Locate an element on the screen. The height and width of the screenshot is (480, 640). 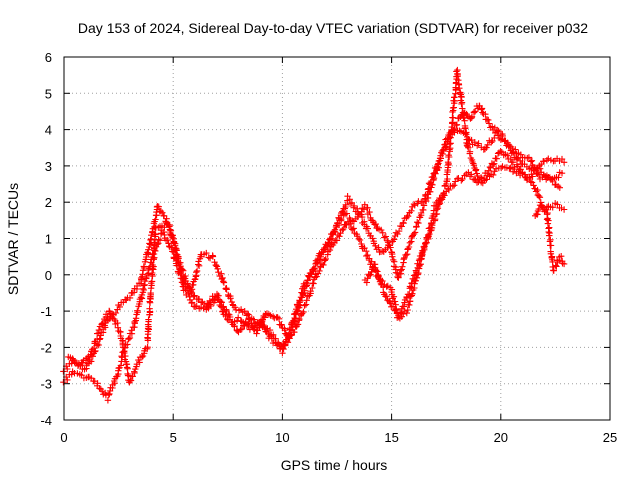
series-segment-e is located at coordinates (550, 238).